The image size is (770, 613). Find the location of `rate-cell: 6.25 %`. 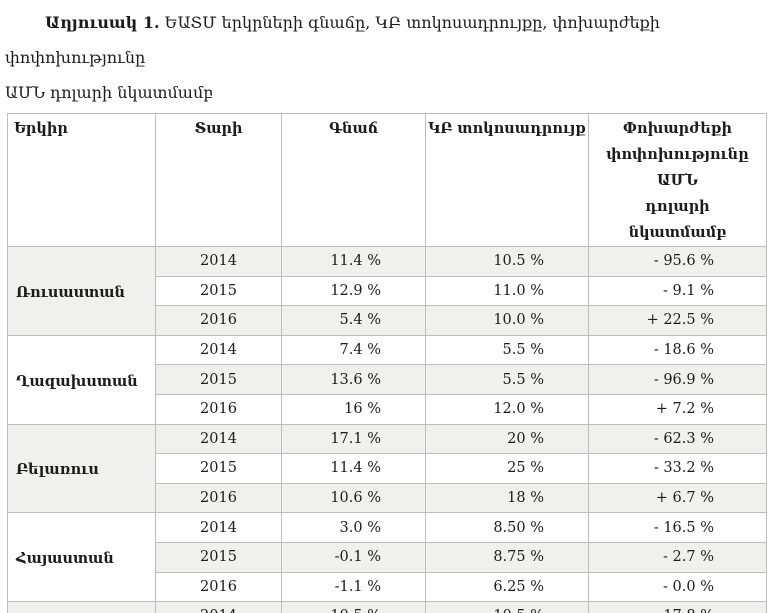

rate-cell: 6.25 % is located at coordinates (507, 587).